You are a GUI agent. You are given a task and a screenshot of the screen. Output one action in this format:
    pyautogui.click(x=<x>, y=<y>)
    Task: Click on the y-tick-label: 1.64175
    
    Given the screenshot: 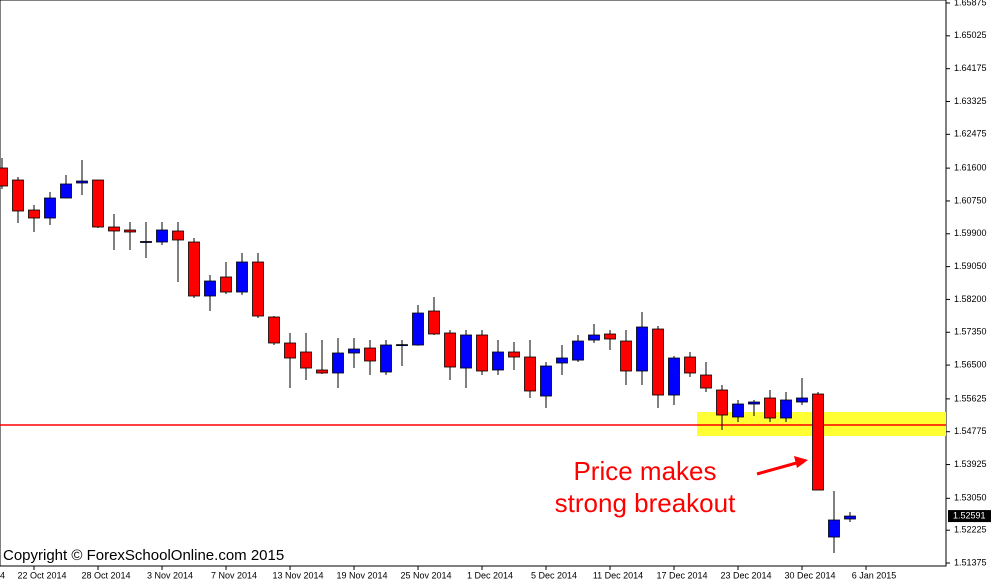 What is the action you would take?
    pyautogui.click(x=970, y=68)
    